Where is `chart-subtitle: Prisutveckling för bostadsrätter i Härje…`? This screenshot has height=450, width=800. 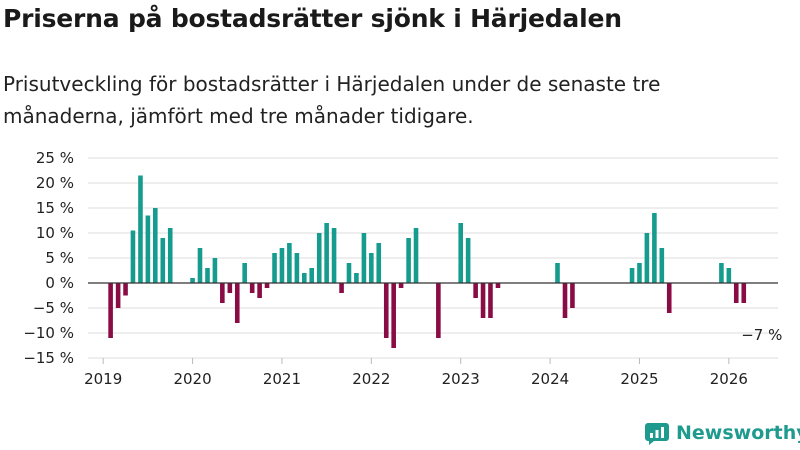
chart-subtitle: Prisutveckling för bostadsrätter i Härje… is located at coordinates (332, 100).